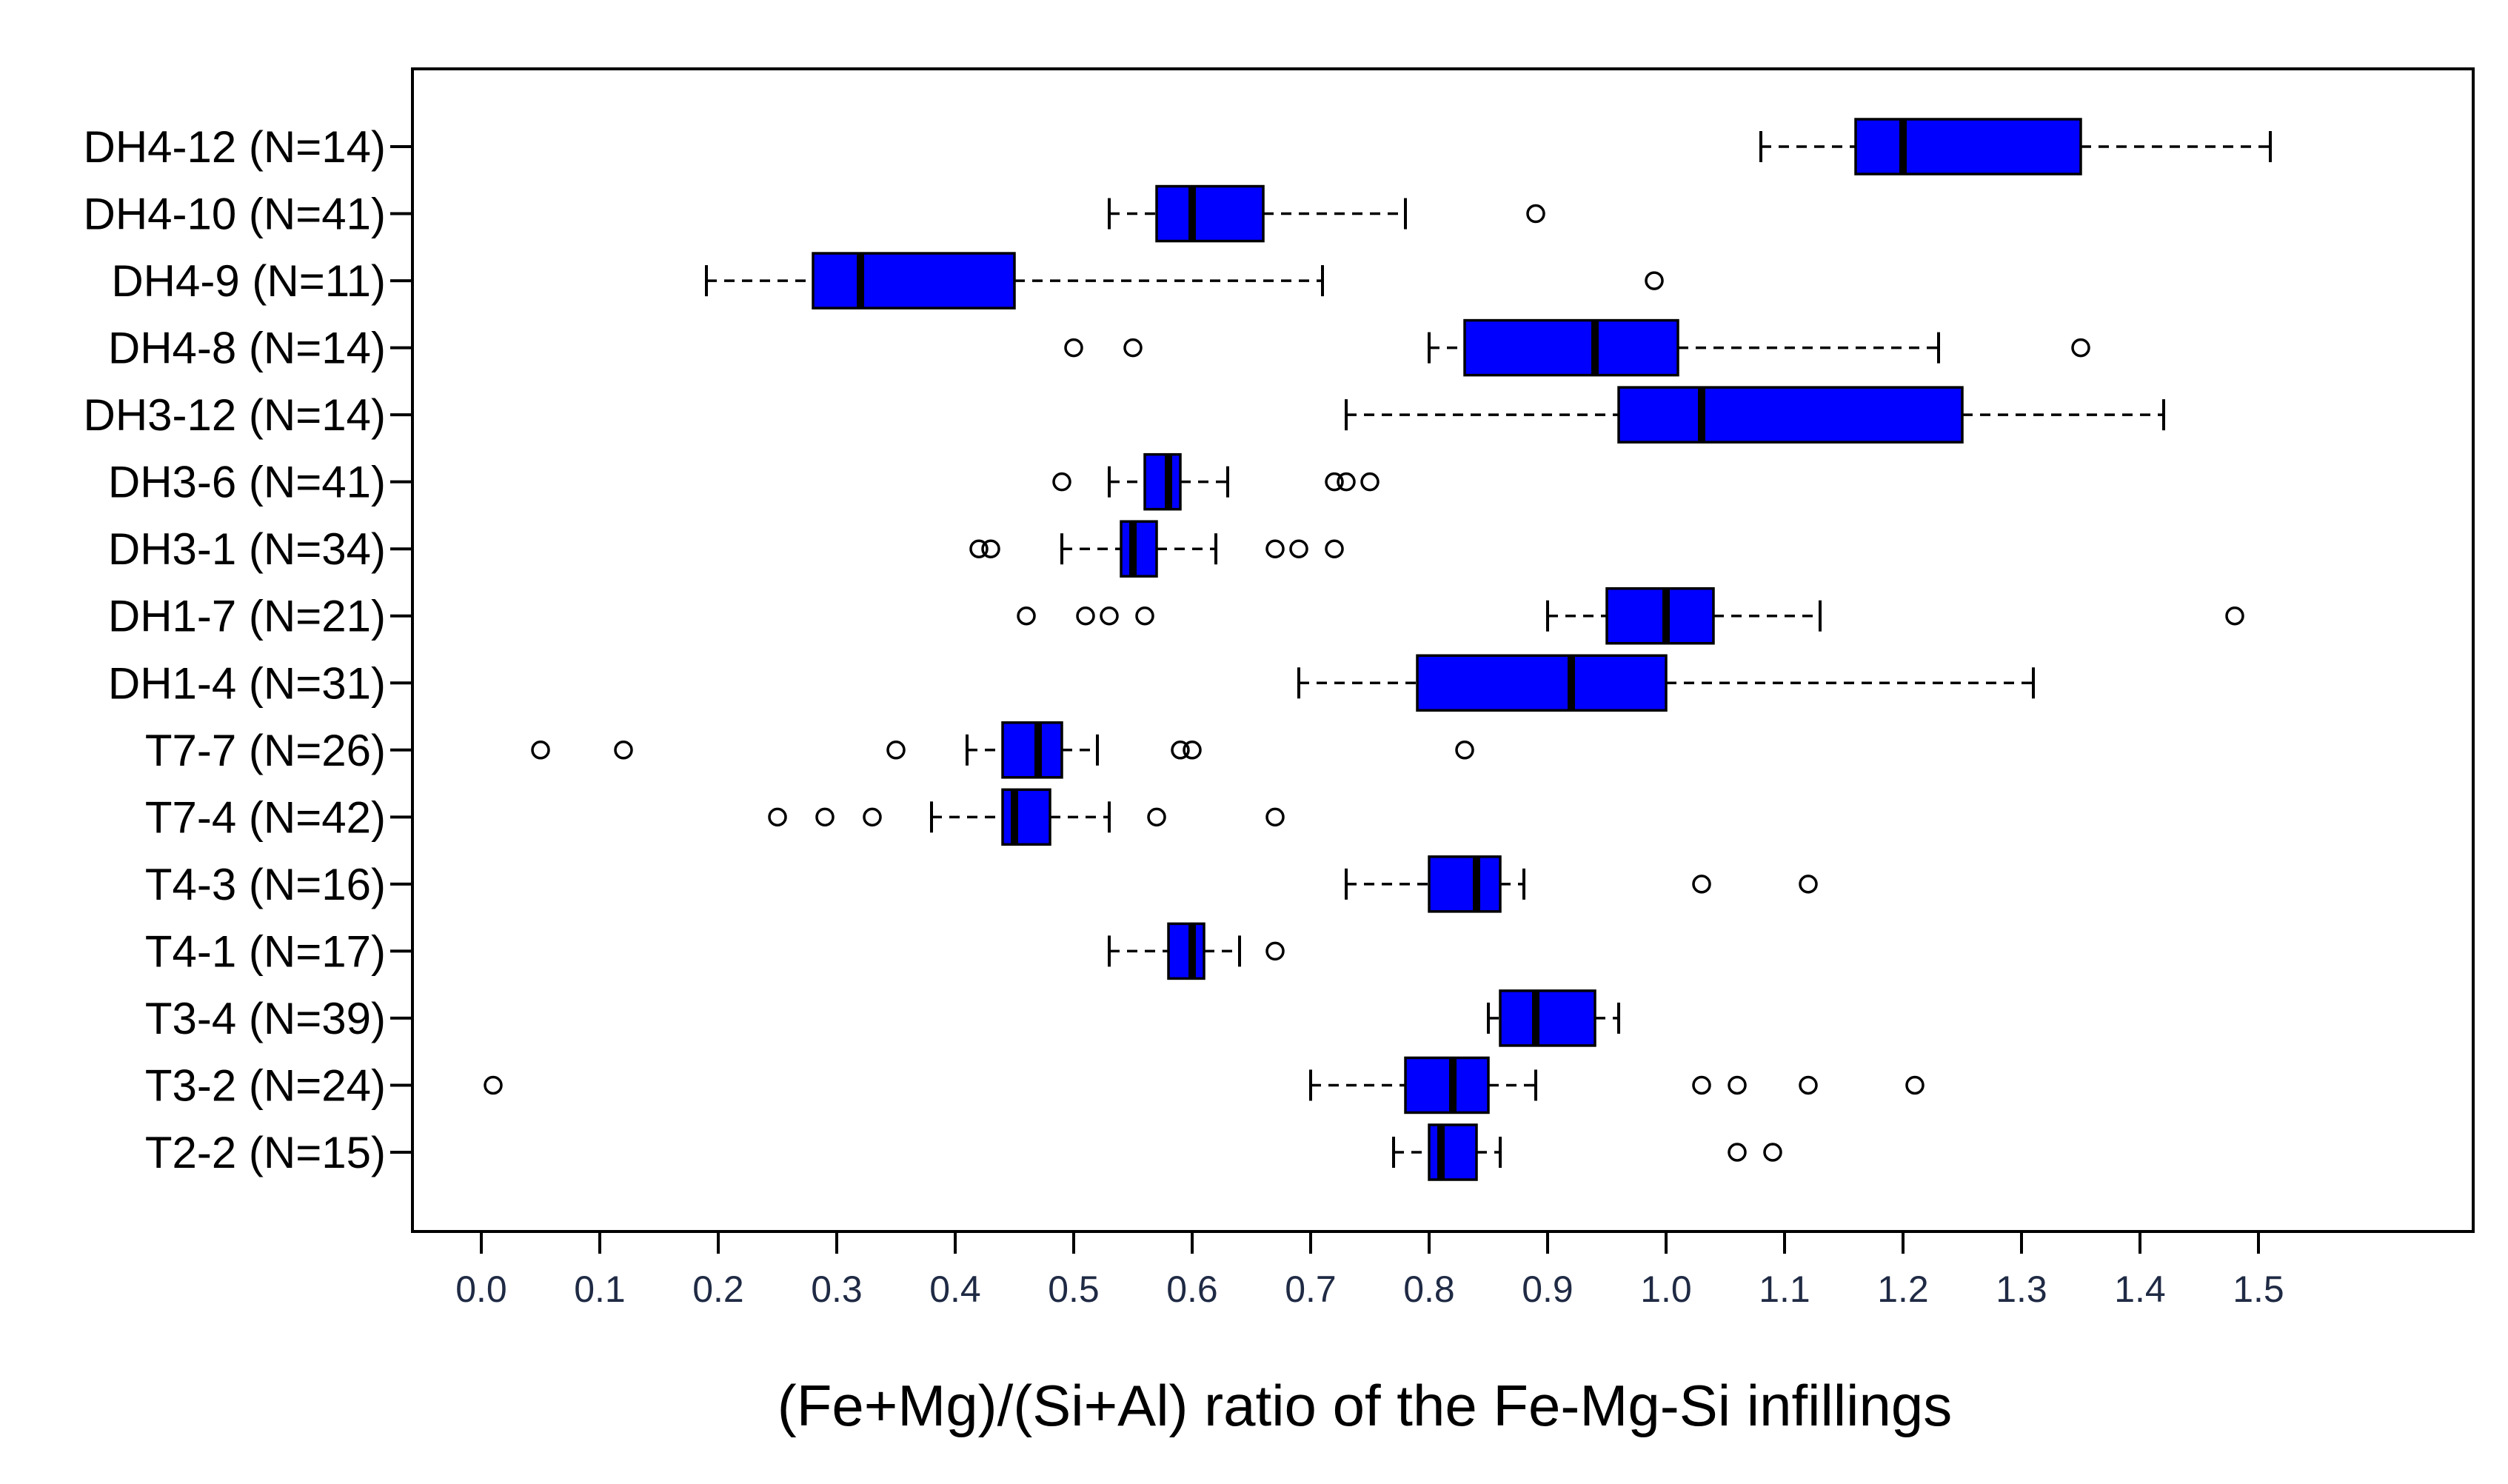  What do you see at coordinates (265, 884) in the screenshot?
I see `group-label: T4-3 (N=16)` at bounding box center [265, 884].